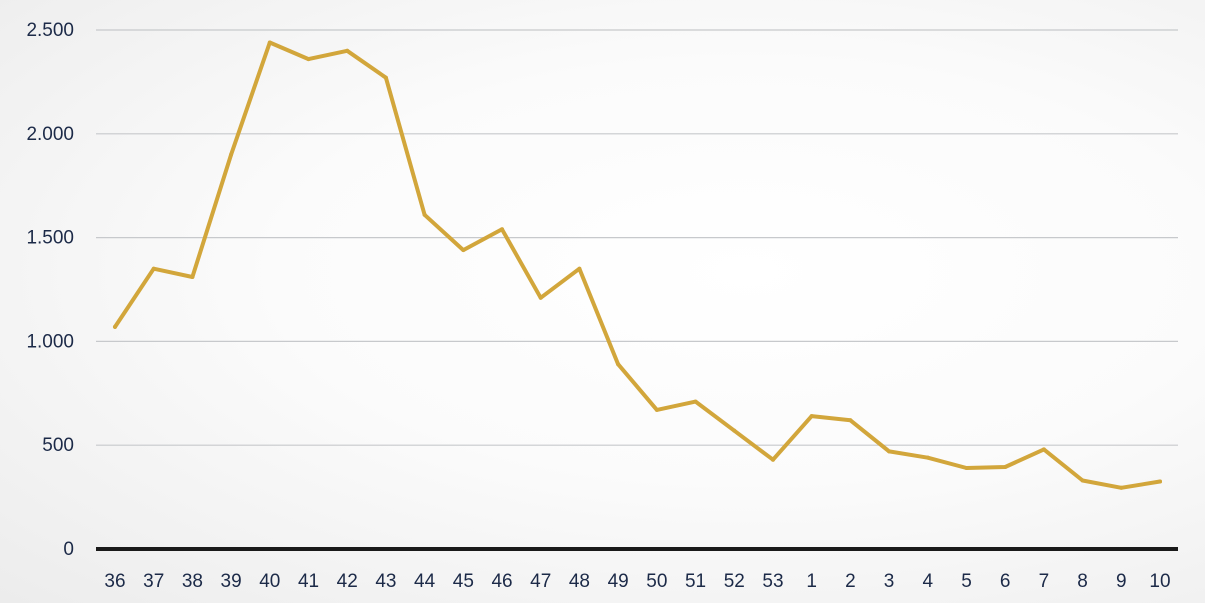 The image size is (1205, 603). What do you see at coordinates (966, 581) in the screenshot?
I see `x-tick-label: 5` at bounding box center [966, 581].